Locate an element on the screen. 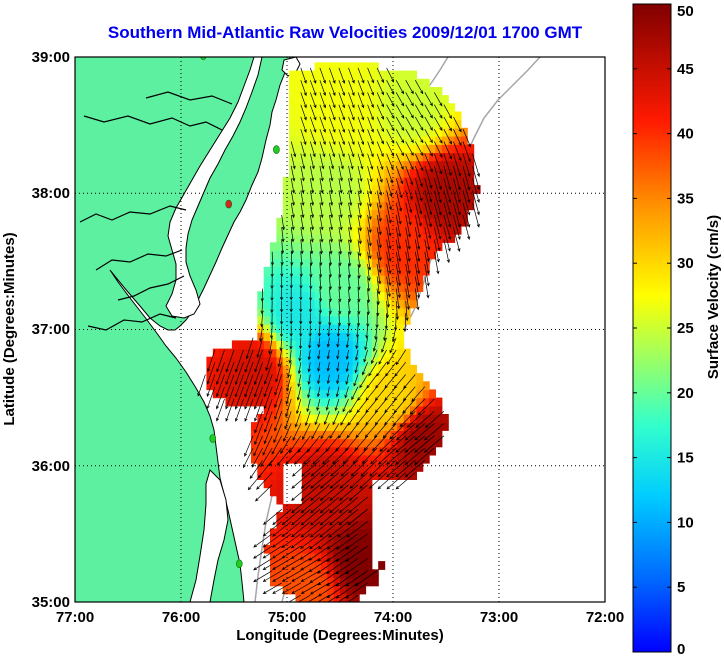  colorbar-tick-label: 20 is located at coordinates (685, 393).